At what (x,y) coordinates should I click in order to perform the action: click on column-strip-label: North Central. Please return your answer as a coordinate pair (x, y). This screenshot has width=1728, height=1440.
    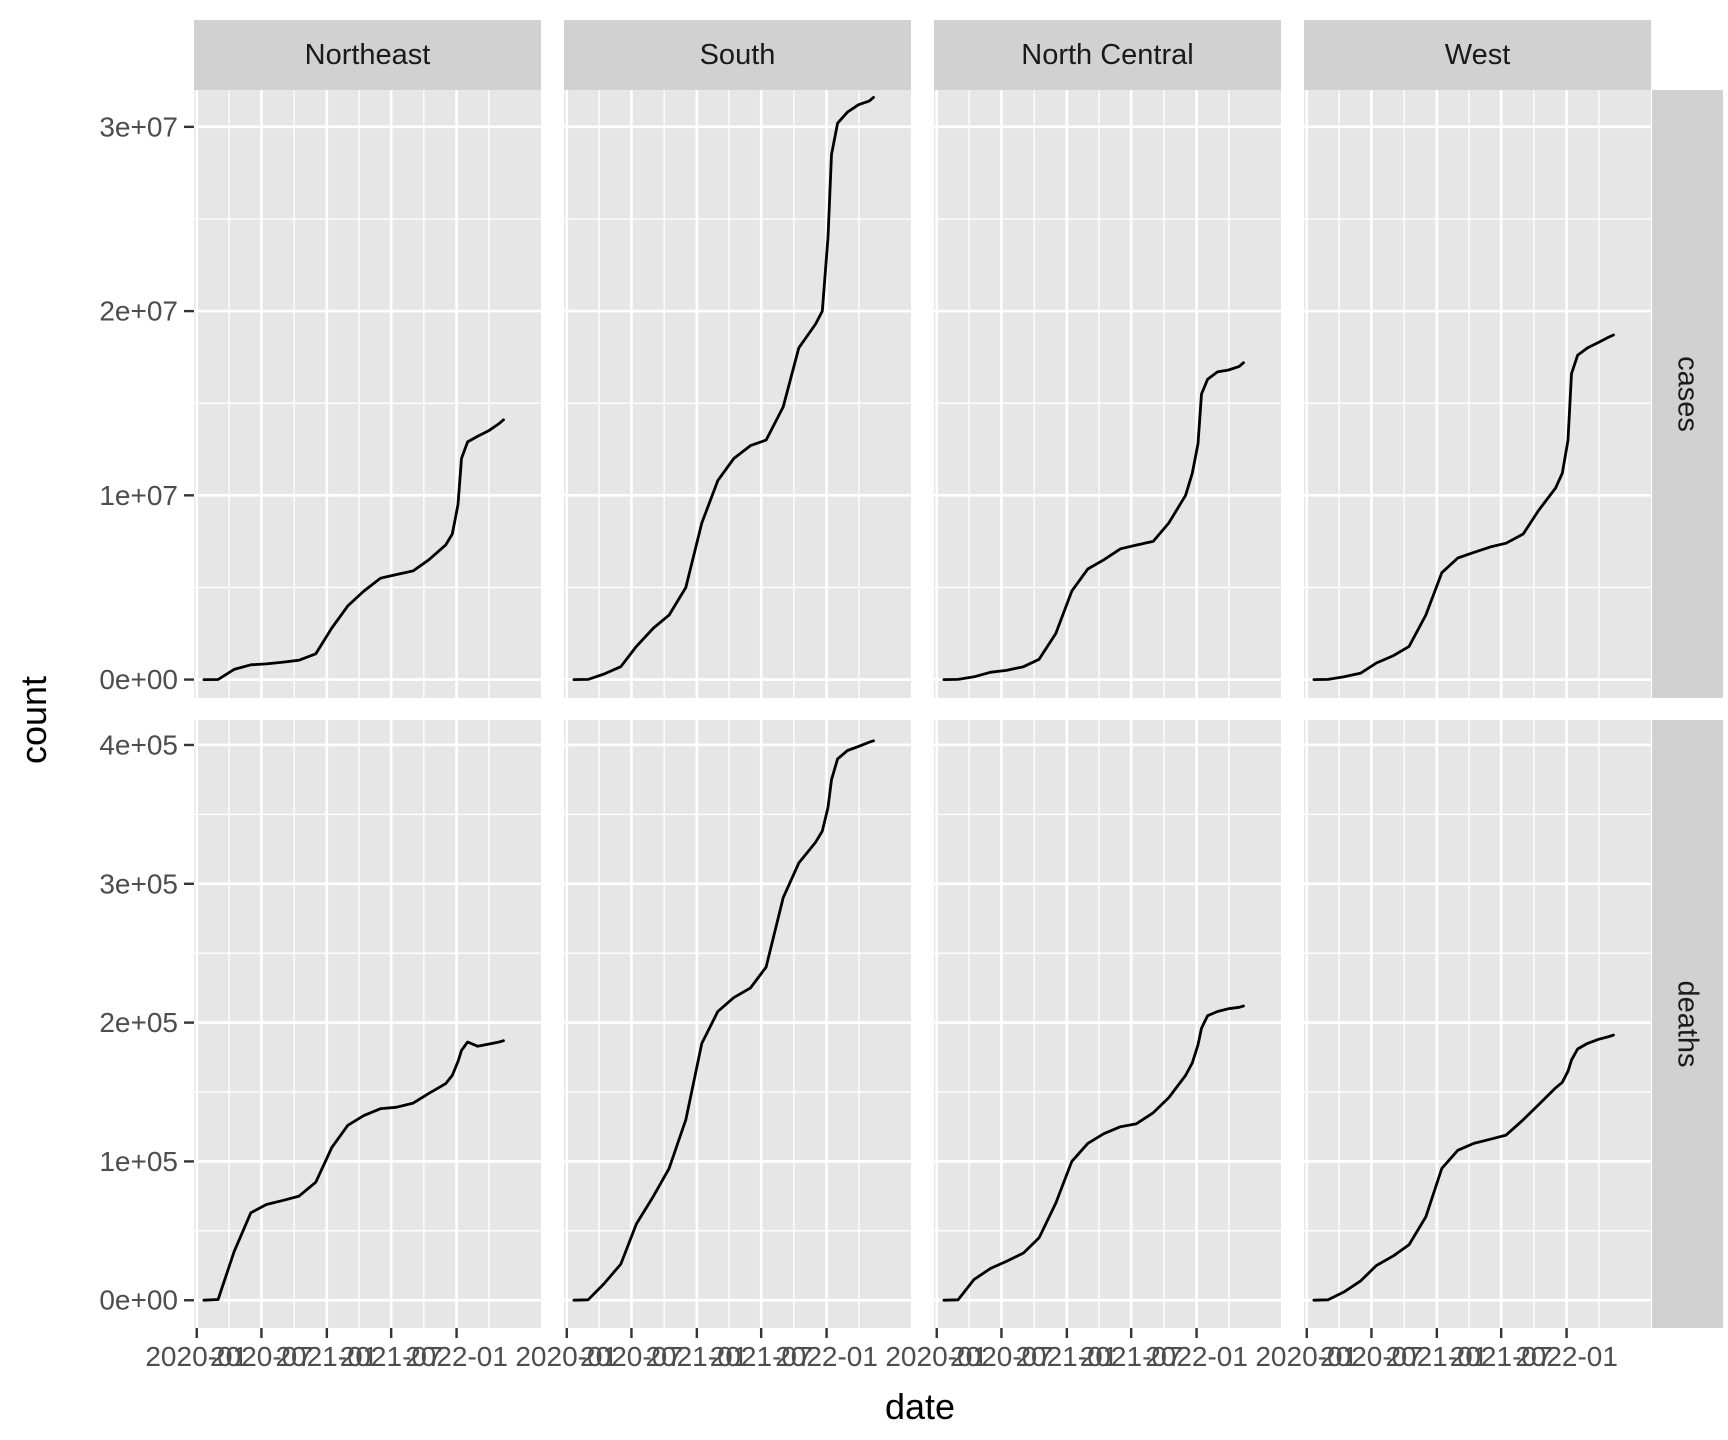
    Looking at the image, I should click on (1107, 55).